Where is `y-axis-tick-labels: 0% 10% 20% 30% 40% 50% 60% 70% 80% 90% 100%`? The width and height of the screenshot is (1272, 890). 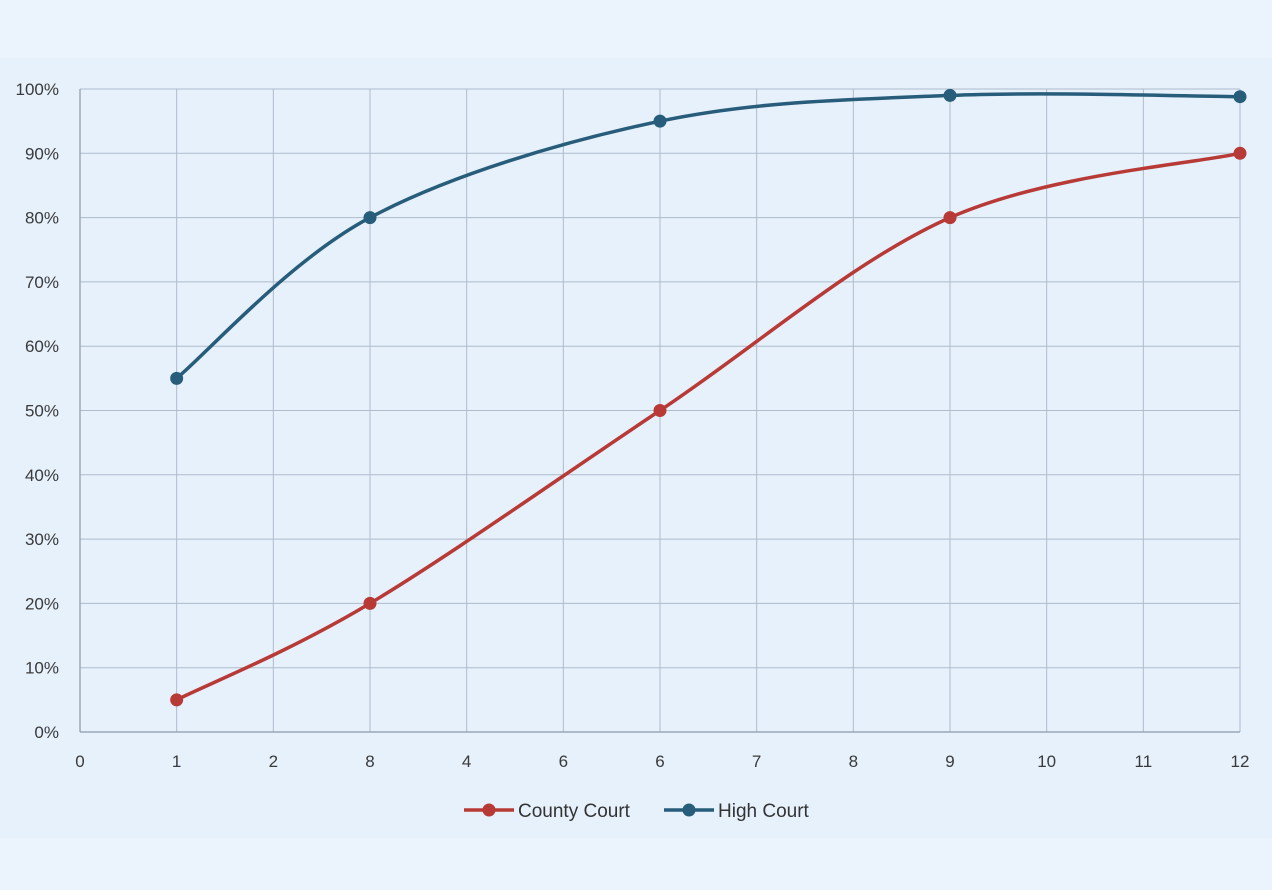 y-axis-tick-labels: 0% 10% 20% 30% 40% 50% 60% 70% 80% 90% 100% is located at coordinates (37, 411).